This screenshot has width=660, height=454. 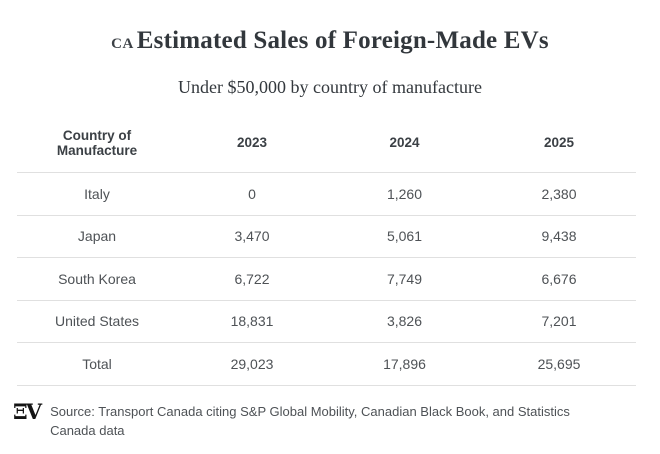 What do you see at coordinates (559, 279) in the screenshot?
I see `value-cell: 6,676` at bounding box center [559, 279].